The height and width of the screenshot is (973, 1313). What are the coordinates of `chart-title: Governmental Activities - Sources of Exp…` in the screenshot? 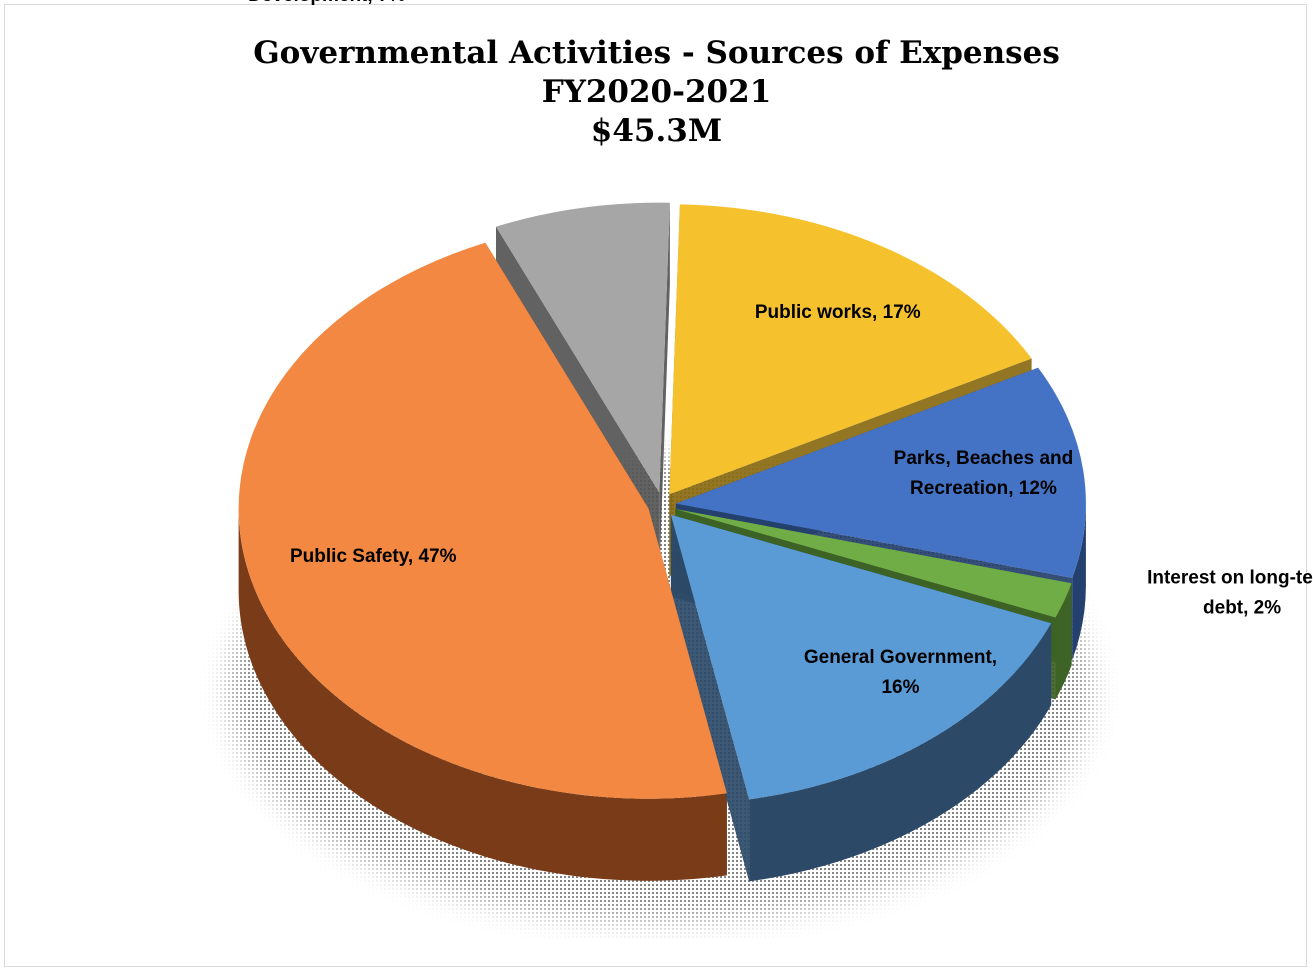 It's located at (656, 53).